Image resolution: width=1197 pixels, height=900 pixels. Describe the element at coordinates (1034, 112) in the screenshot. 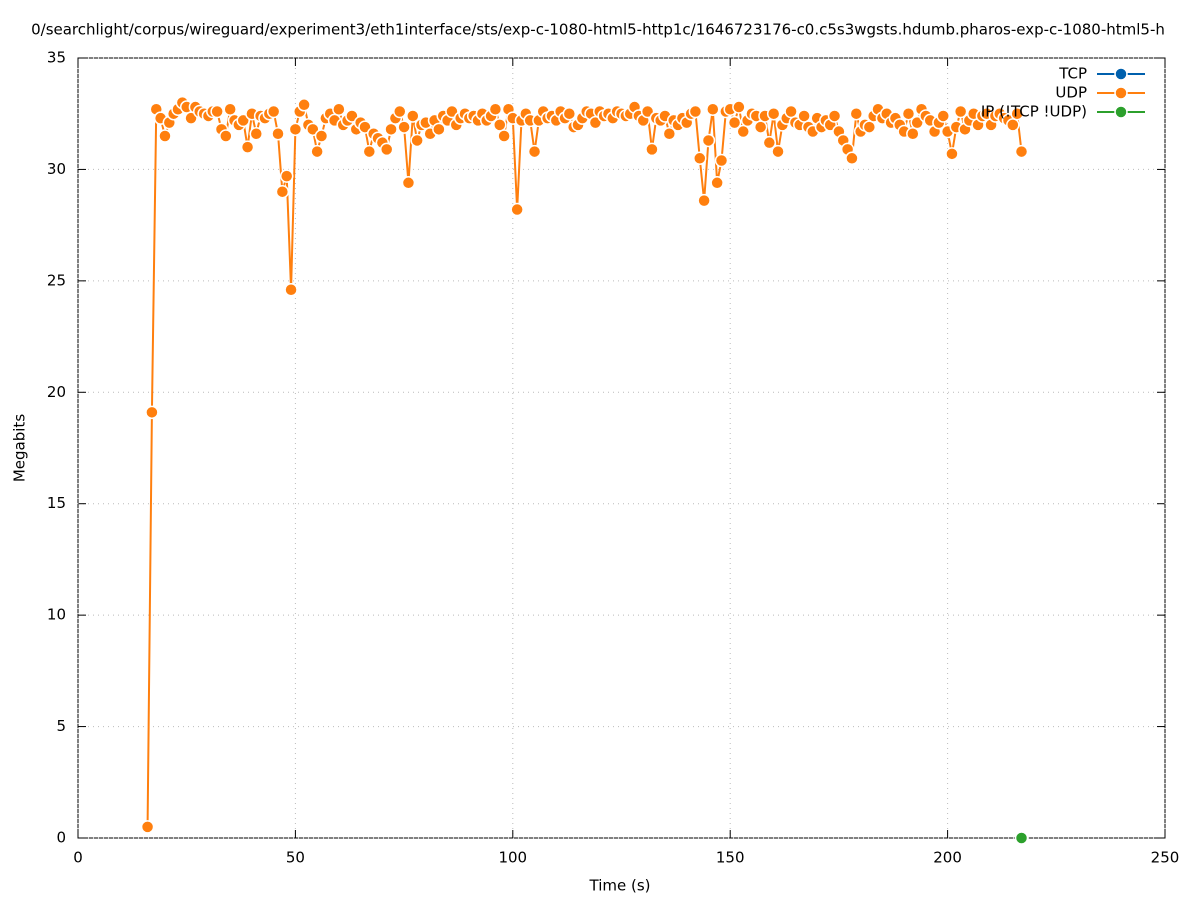

I see `legend-label: IP (!TCP !UDP)` at that location.